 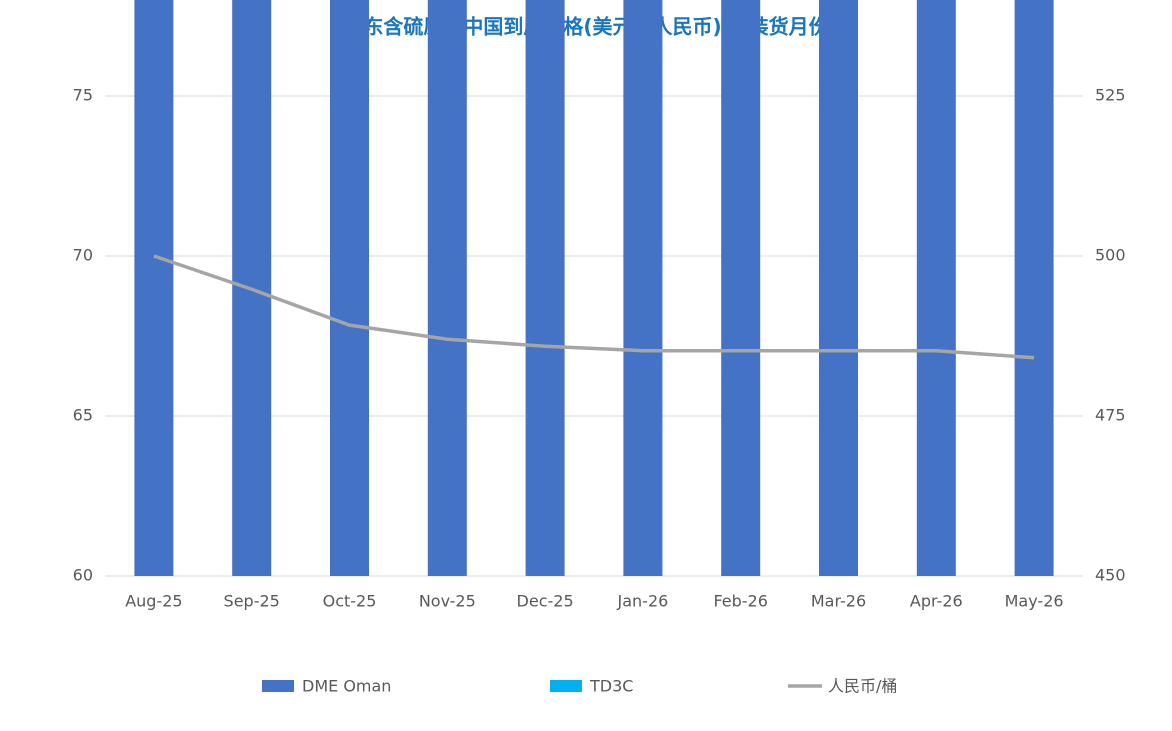 What do you see at coordinates (350, 601) in the screenshot?
I see `x-tick-label: Oct-25` at bounding box center [350, 601].